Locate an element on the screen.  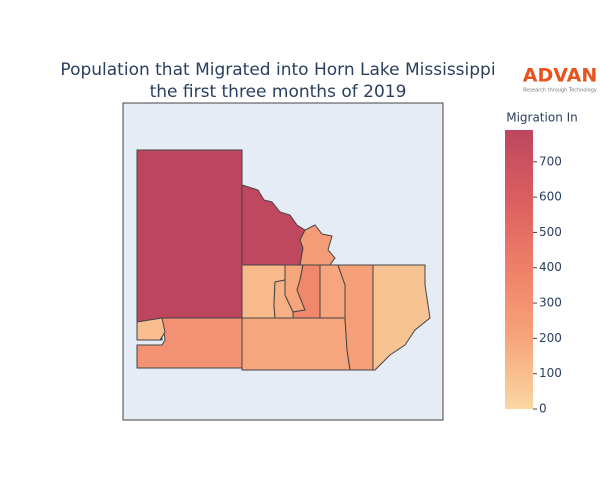
colorbar-tick-label: 600 is located at coordinates (550, 197).